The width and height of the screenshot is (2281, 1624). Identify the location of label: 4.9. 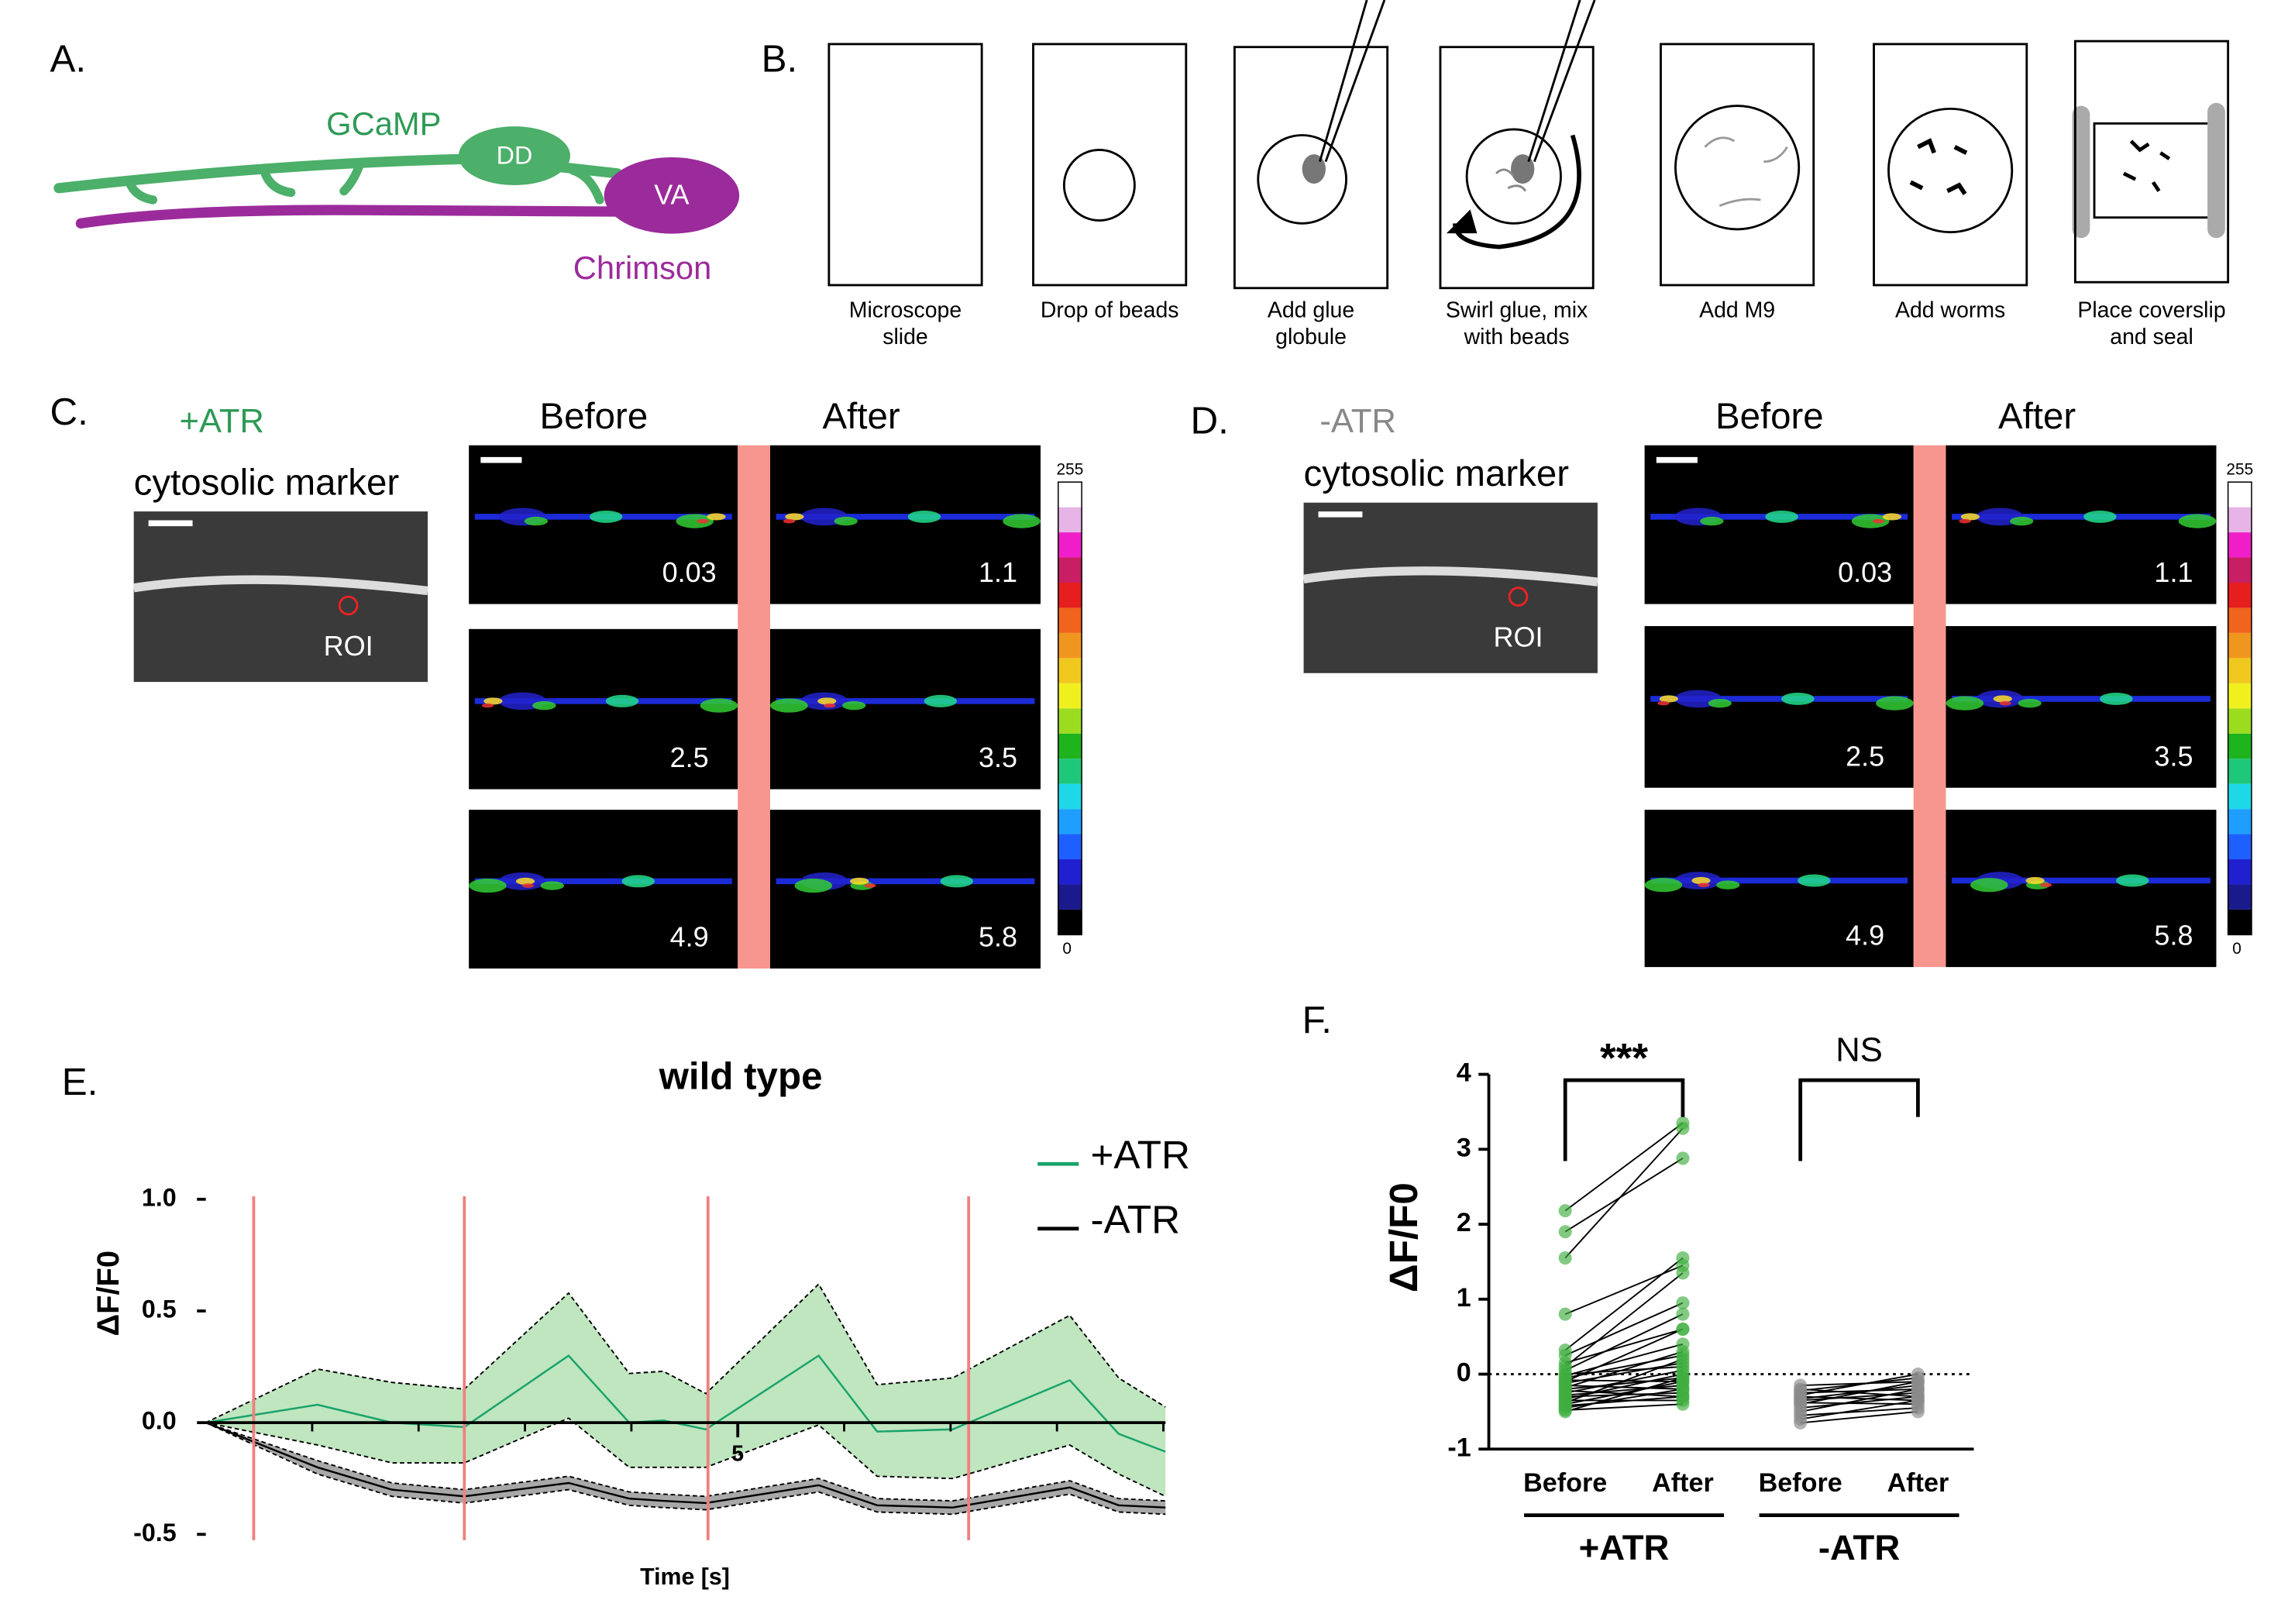
(1865, 935).